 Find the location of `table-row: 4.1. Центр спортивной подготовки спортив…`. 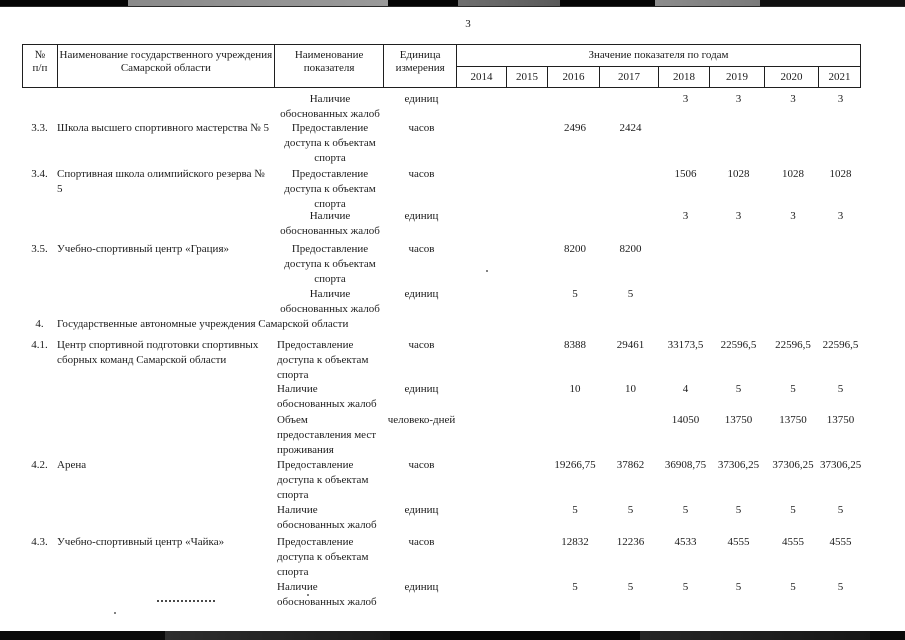

table-row: 4.1. Центр спортивной подготовки спортив… is located at coordinates (441, 360).